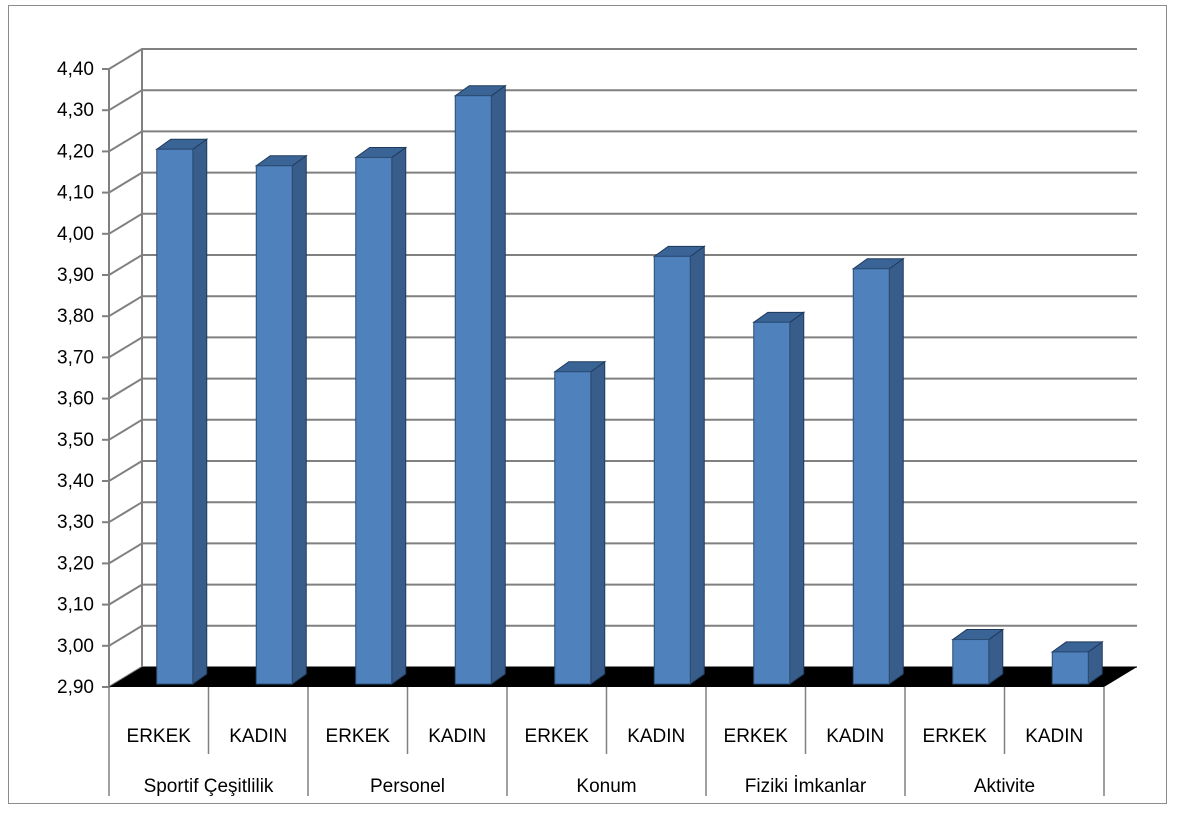 The width and height of the screenshot is (1177, 813). What do you see at coordinates (75, 357) in the screenshot?
I see `y-tick-label: 3,70` at bounding box center [75, 357].